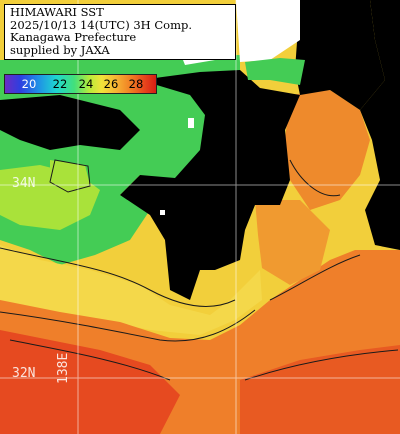 The height and width of the screenshot is (434, 400). I want to click on legend-tick-26: 26, so click(111, 84).